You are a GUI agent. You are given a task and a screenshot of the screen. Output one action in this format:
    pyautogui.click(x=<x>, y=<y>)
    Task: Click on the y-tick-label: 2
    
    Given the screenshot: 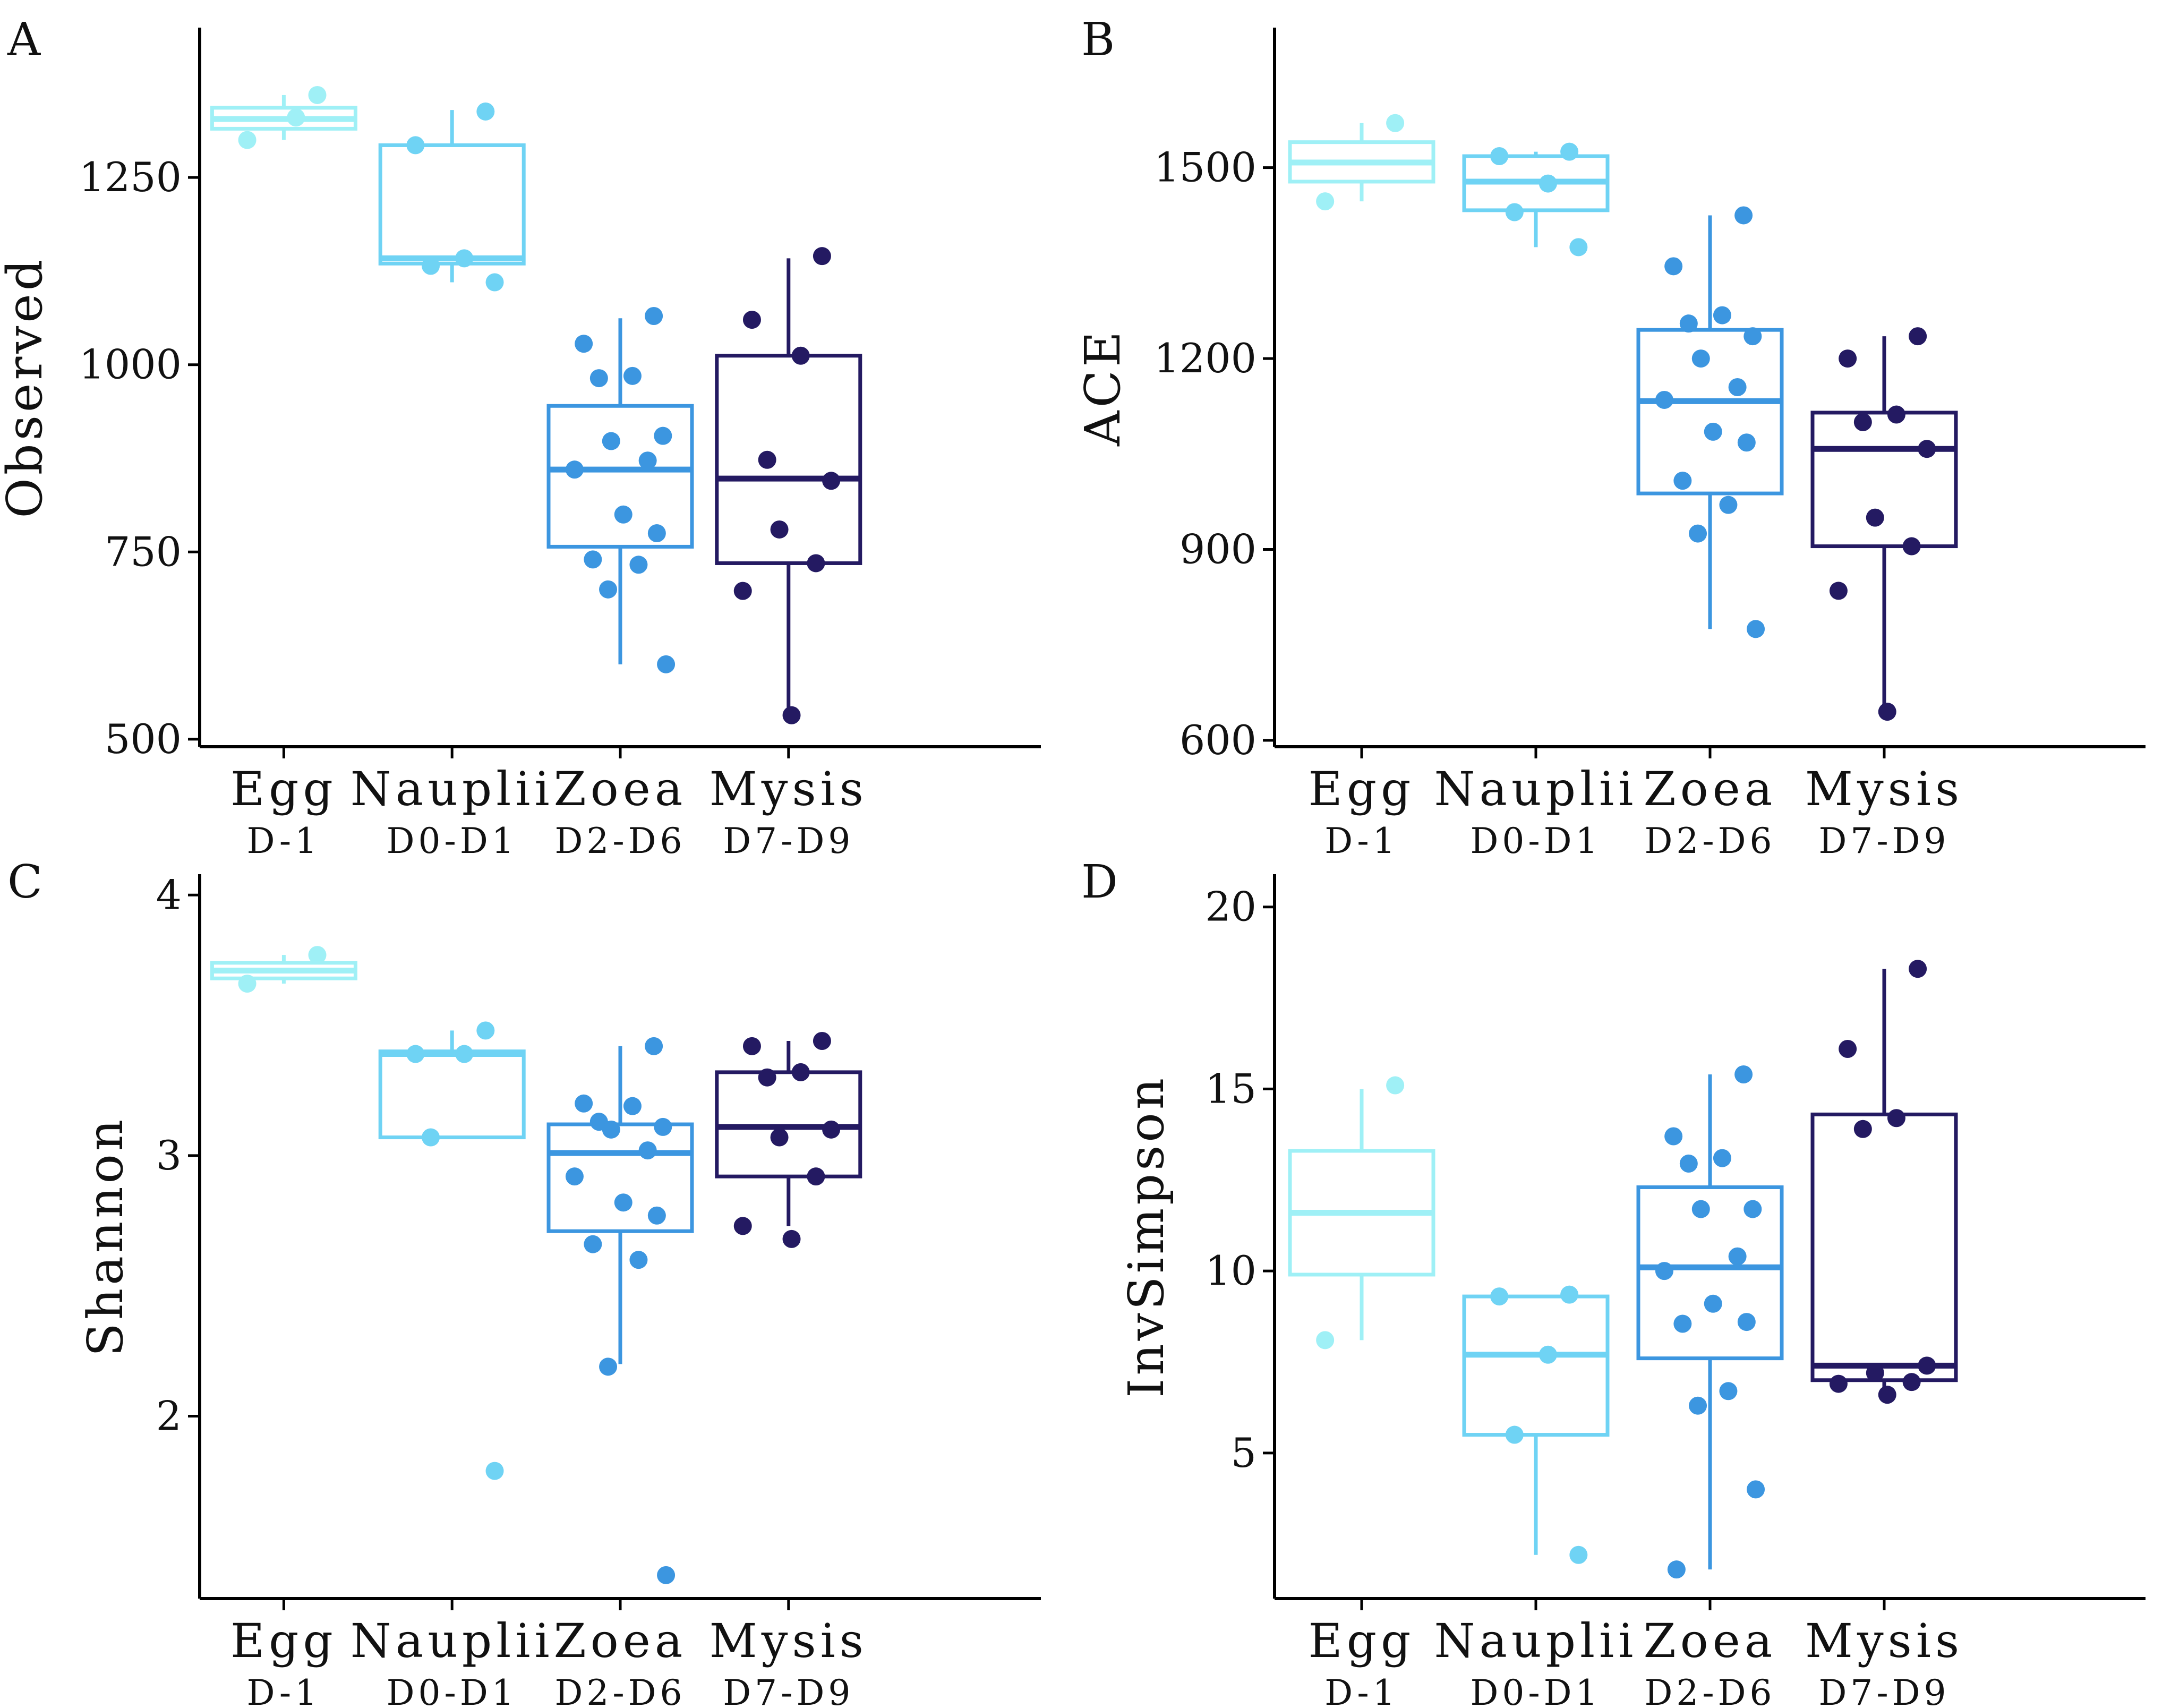 What is the action you would take?
    pyautogui.click(x=169, y=1416)
    